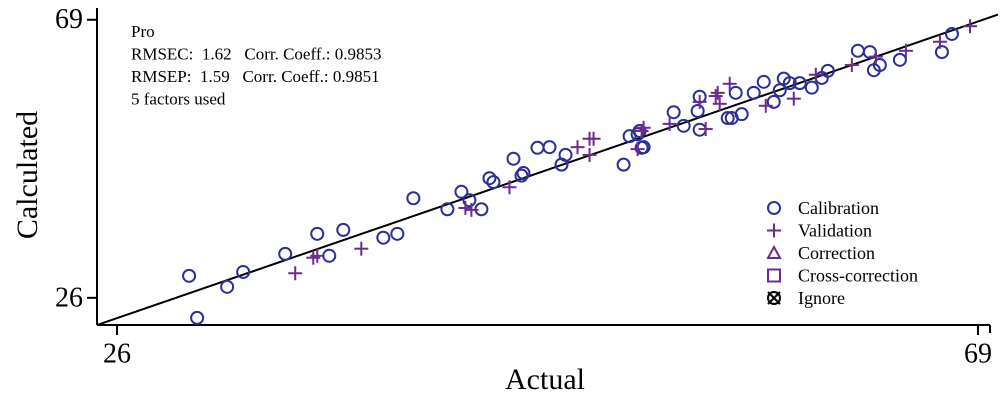  Describe the element at coordinates (978, 353) in the screenshot. I see `x-tick-label: 69` at that location.